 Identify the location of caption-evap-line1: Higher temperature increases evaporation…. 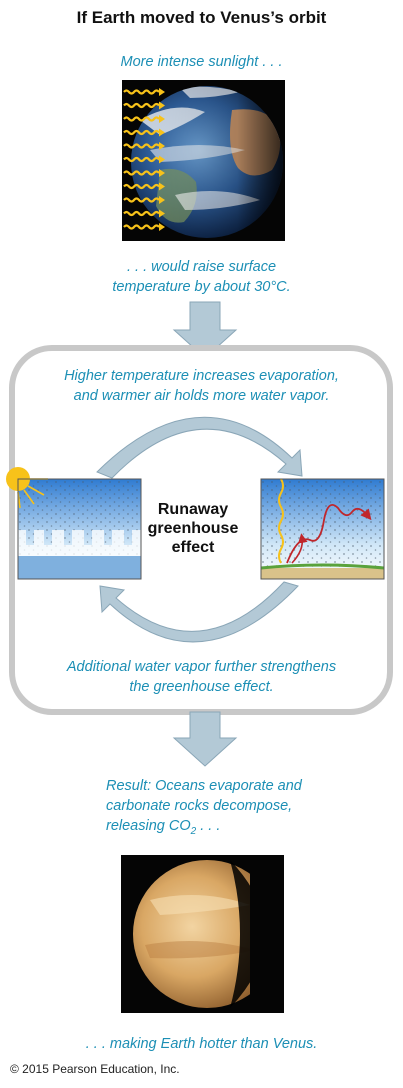
(201, 376).